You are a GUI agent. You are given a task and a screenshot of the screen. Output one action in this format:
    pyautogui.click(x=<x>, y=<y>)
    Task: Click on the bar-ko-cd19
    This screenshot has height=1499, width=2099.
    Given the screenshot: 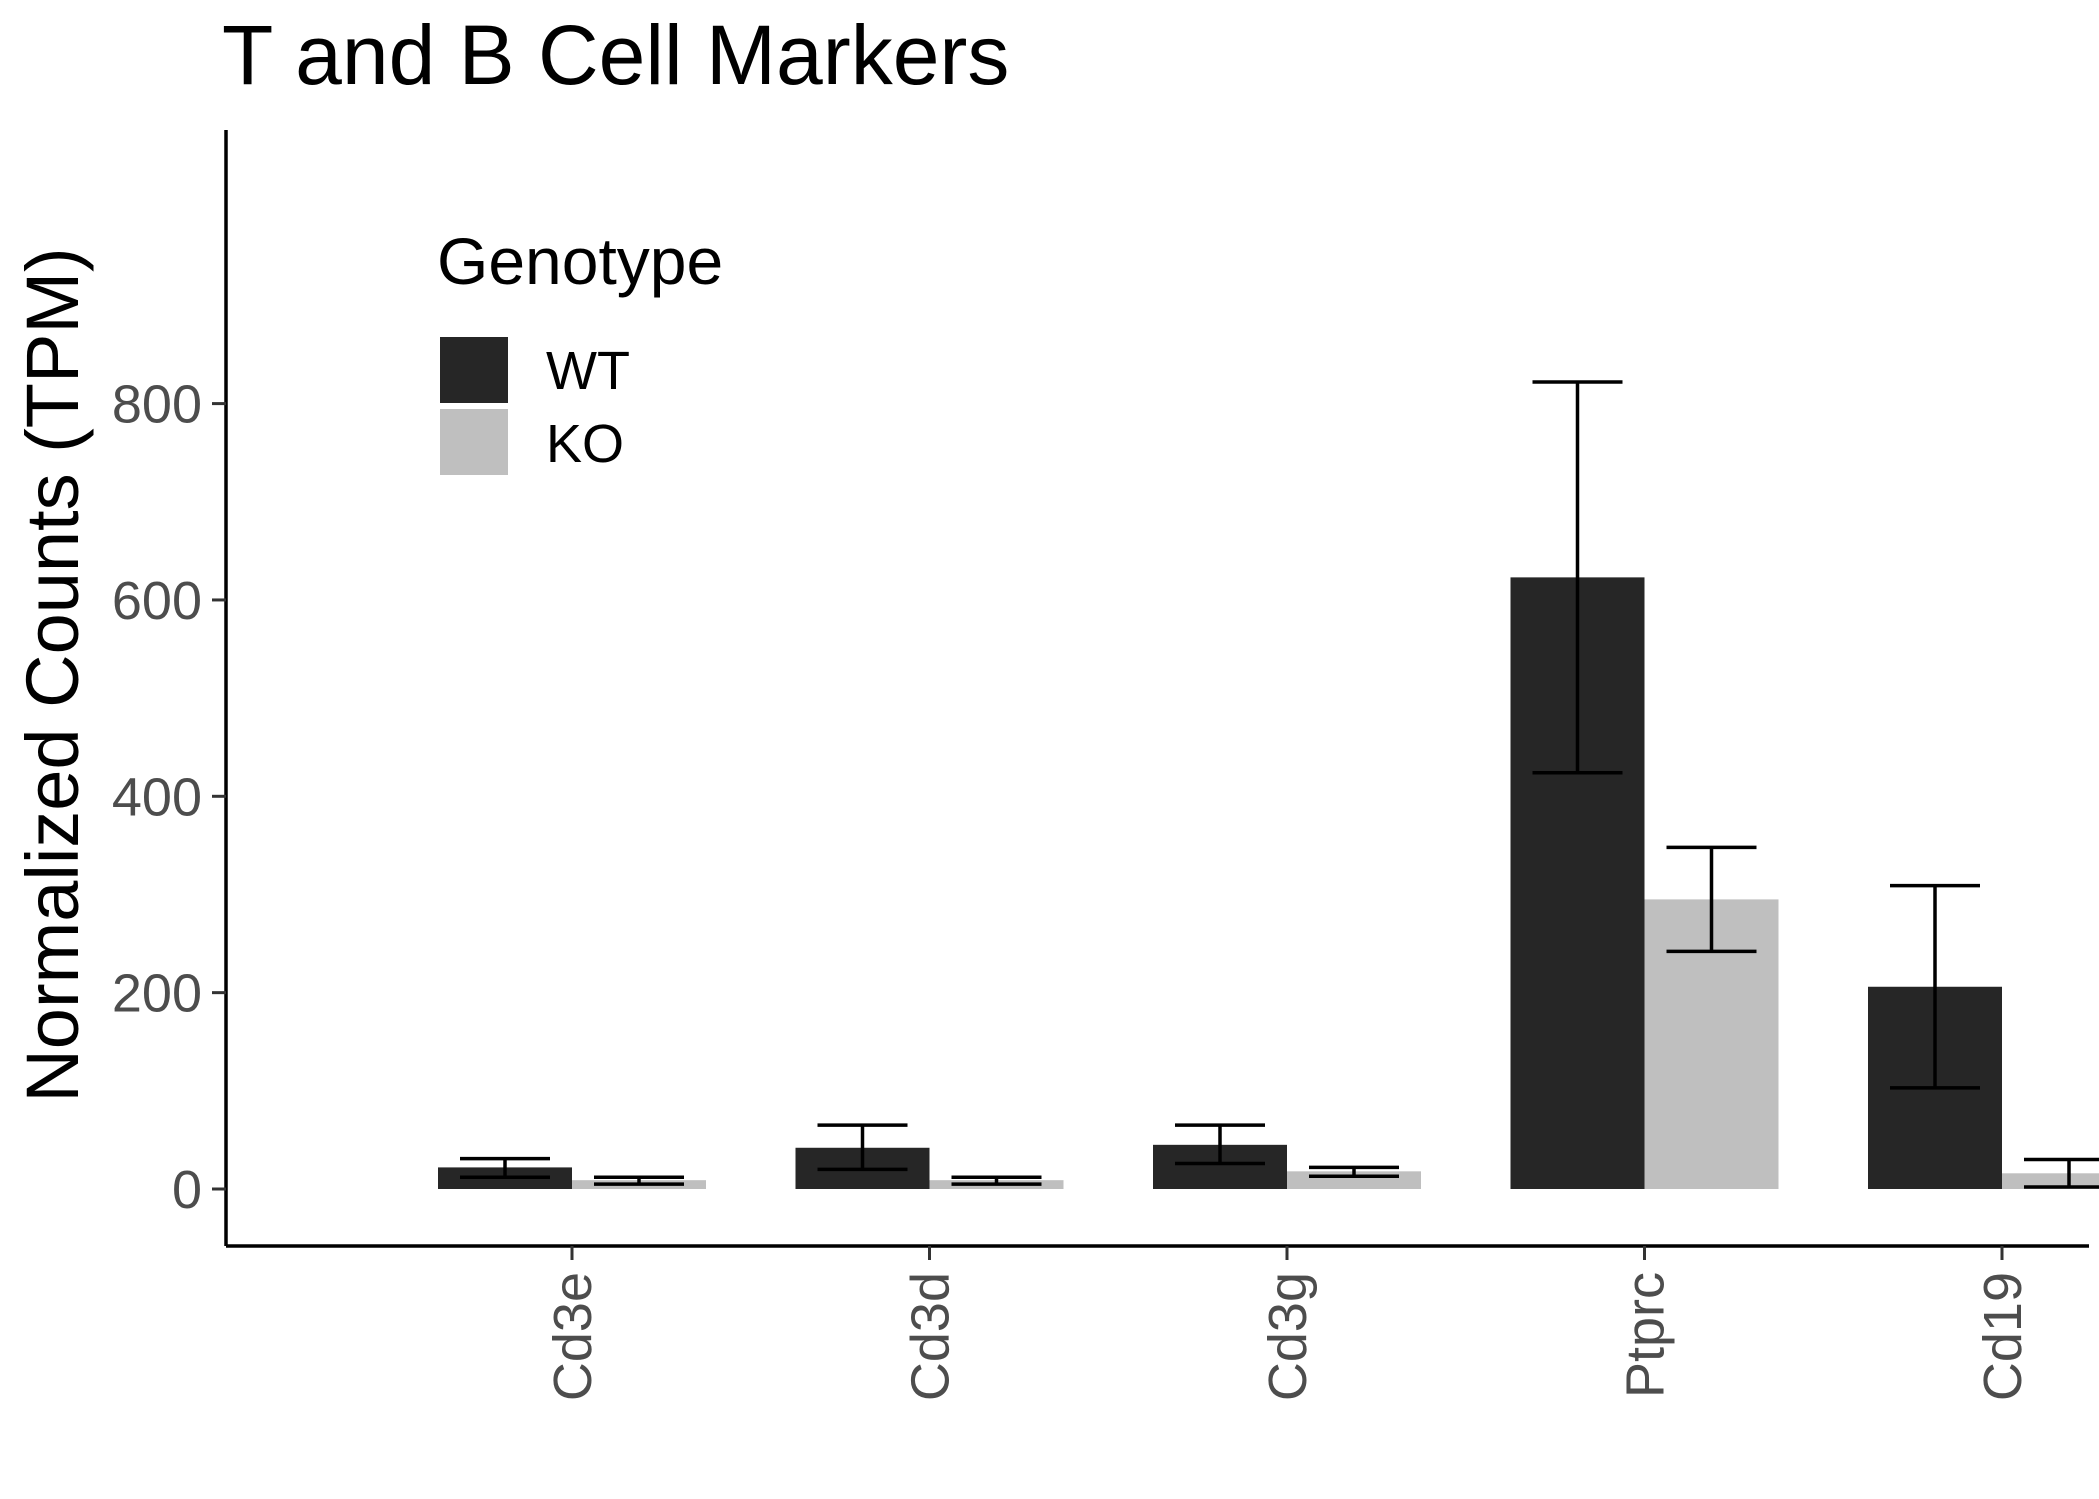 What is the action you would take?
    pyautogui.click(x=2050, y=1181)
    